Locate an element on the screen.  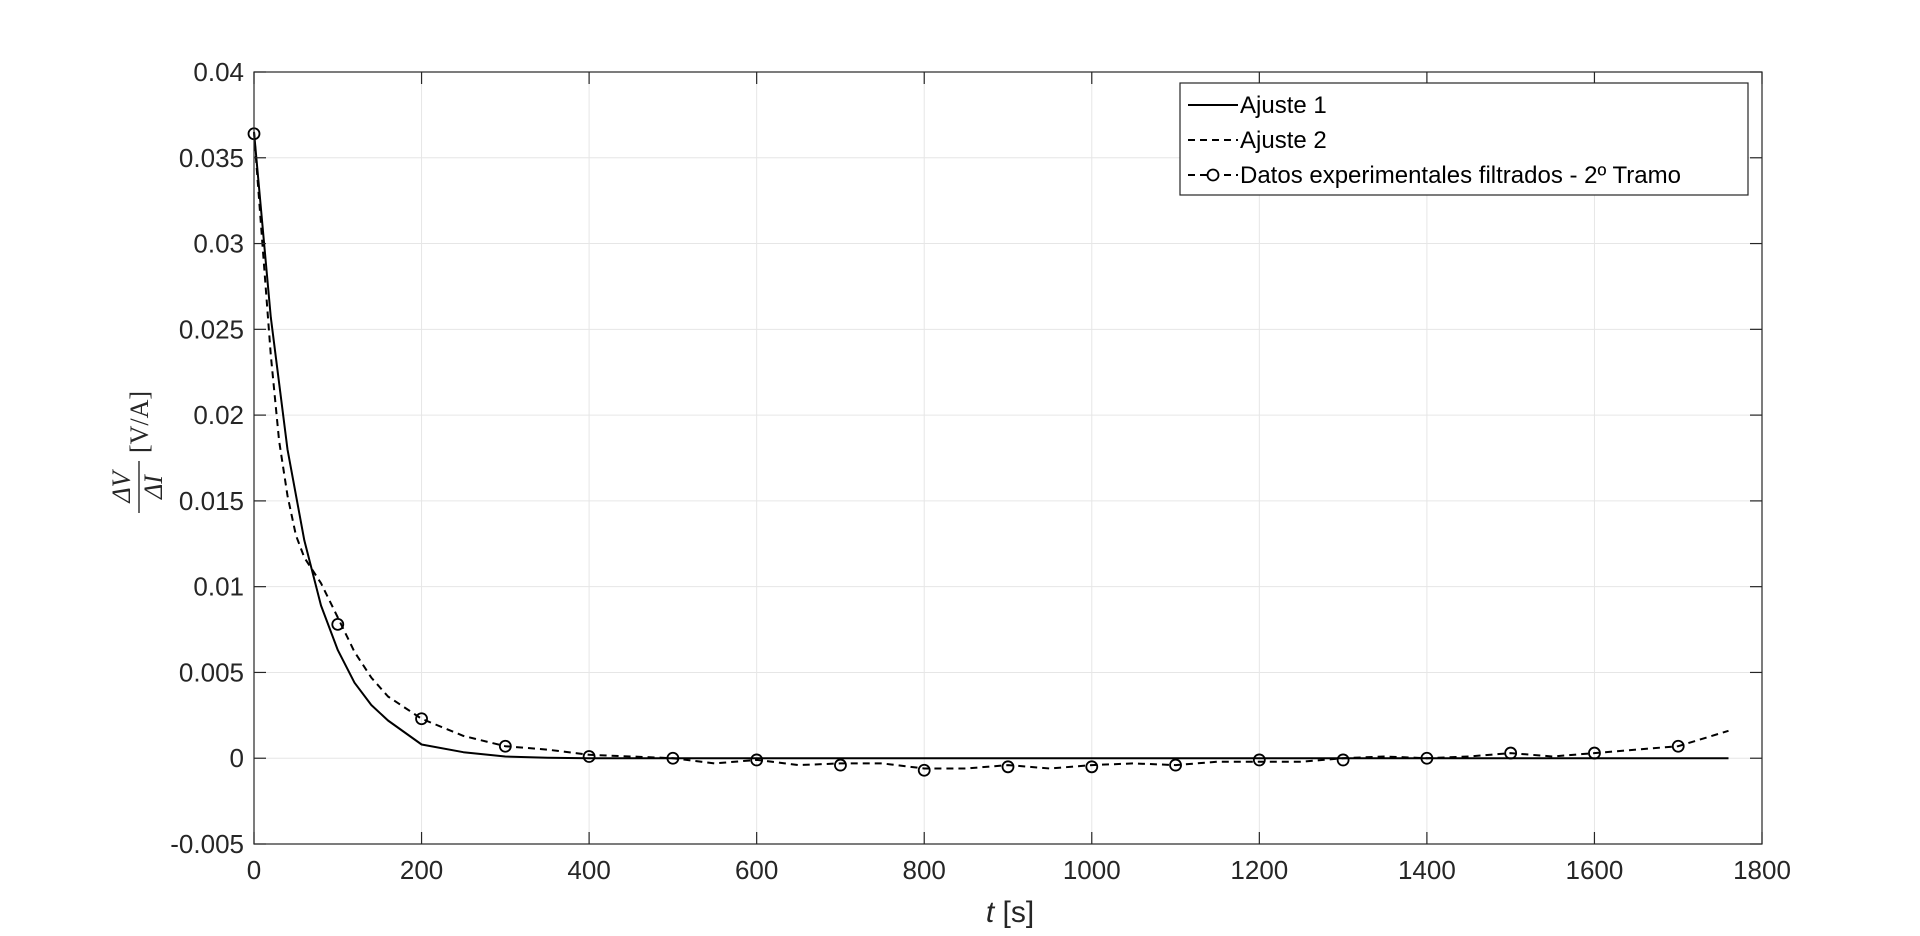
y-tick-label: 0.005 is located at coordinates (211, 672).